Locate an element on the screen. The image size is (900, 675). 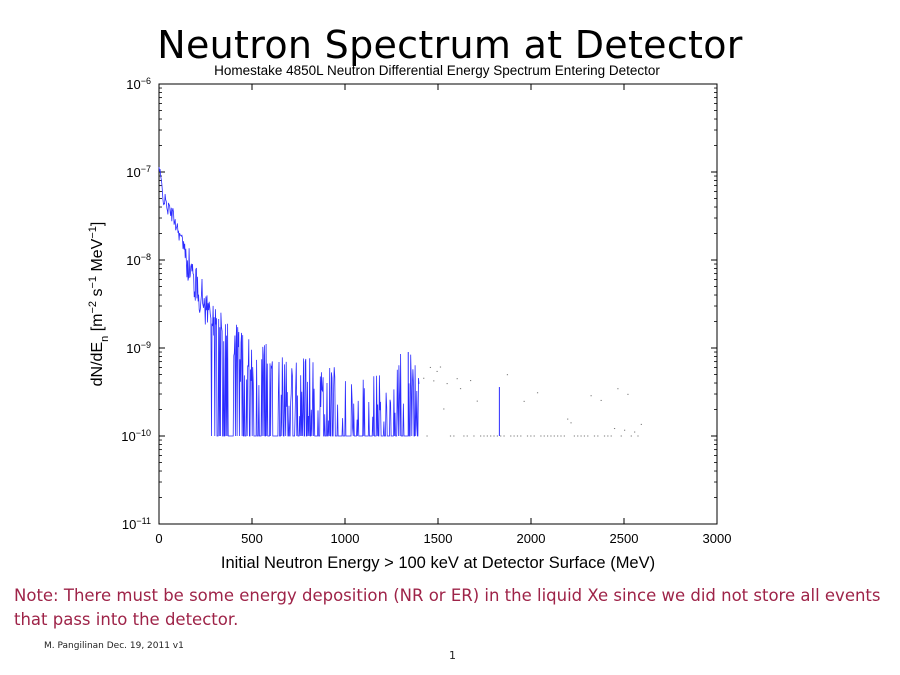
x-tick-label: 2500 is located at coordinates (624, 538).